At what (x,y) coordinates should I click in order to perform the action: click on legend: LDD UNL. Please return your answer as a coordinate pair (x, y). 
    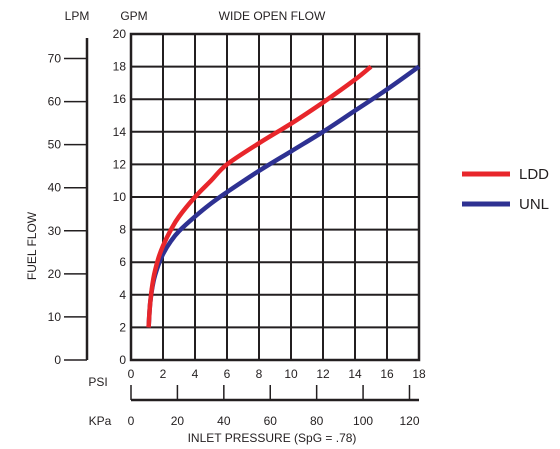
    Looking at the image, I should click on (505, 189).